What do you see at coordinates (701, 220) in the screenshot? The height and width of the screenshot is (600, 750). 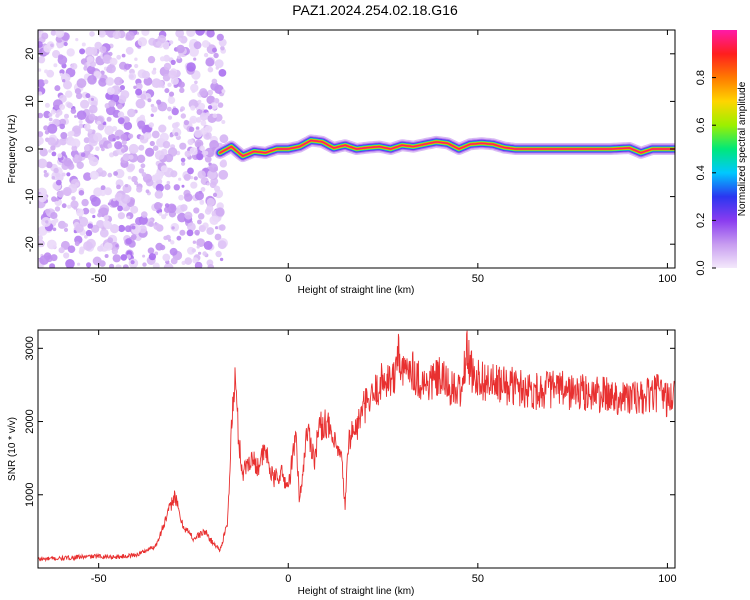 I see `colorbar-tick-label: 0.2` at bounding box center [701, 220].